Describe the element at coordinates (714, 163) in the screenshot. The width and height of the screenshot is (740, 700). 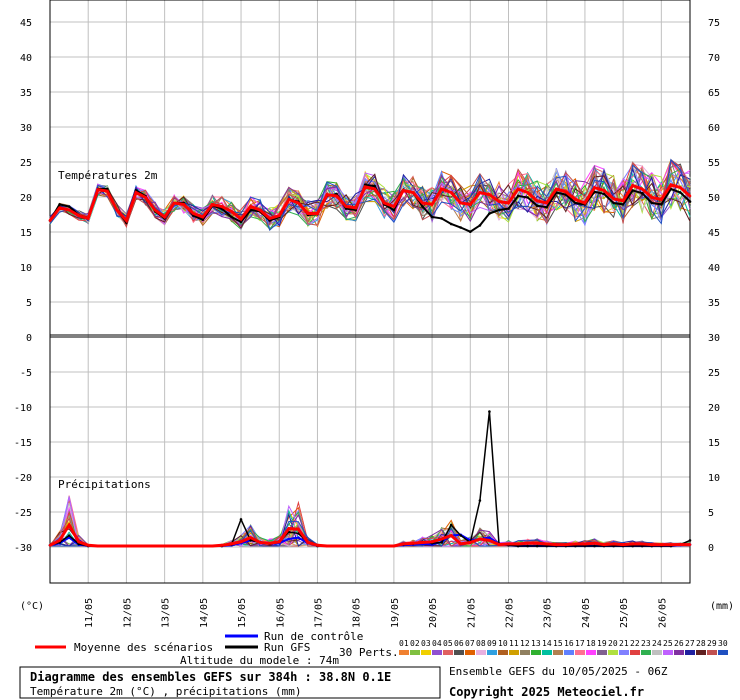
I see `right-tick-label: 55` at that location.